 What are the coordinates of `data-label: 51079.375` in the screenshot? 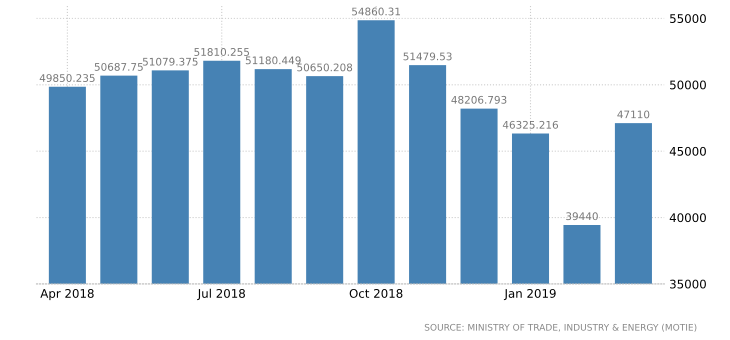 It's located at (170, 62).